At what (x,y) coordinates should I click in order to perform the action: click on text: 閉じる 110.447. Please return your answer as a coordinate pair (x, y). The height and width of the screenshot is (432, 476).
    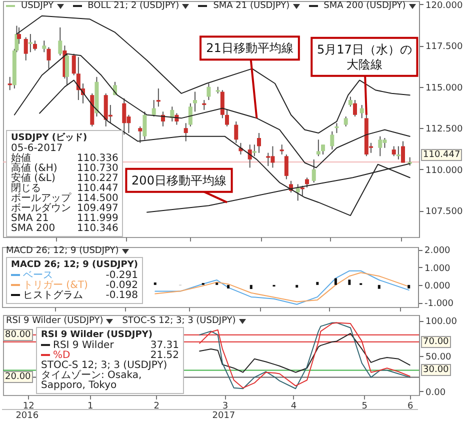
    Looking at the image, I should click on (64, 188).